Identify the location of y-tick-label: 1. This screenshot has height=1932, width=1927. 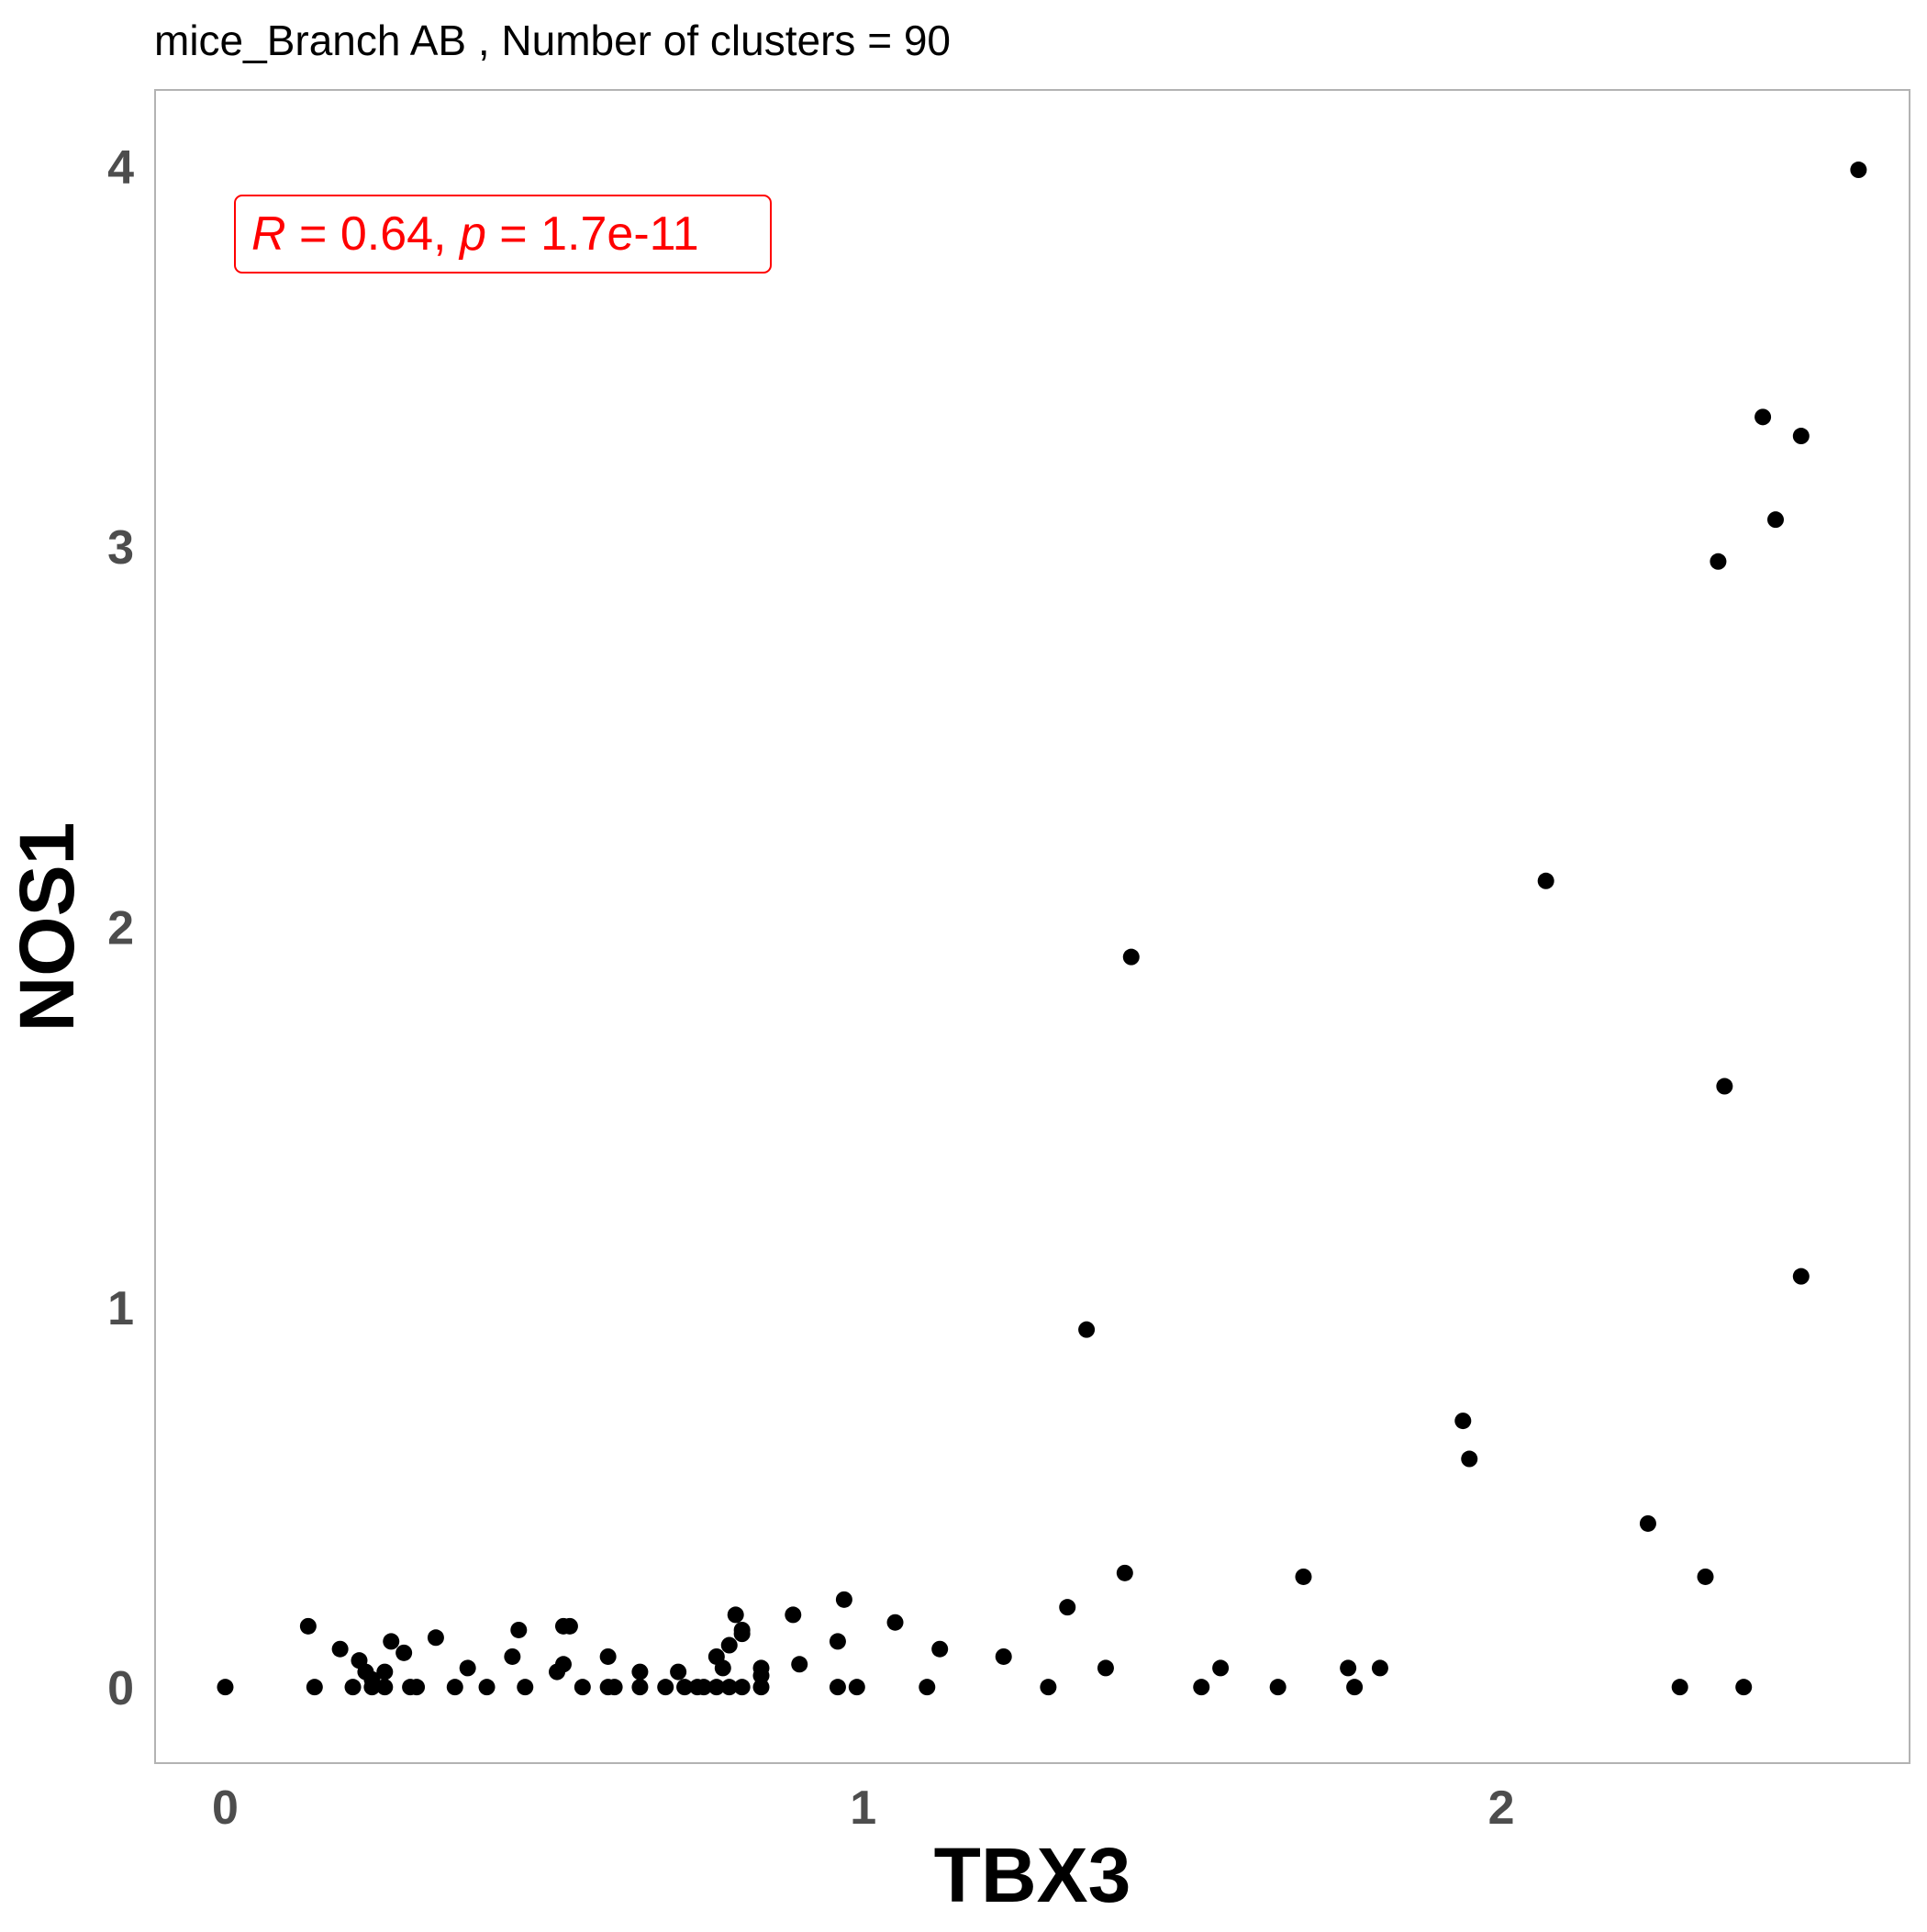
(121, 1308).